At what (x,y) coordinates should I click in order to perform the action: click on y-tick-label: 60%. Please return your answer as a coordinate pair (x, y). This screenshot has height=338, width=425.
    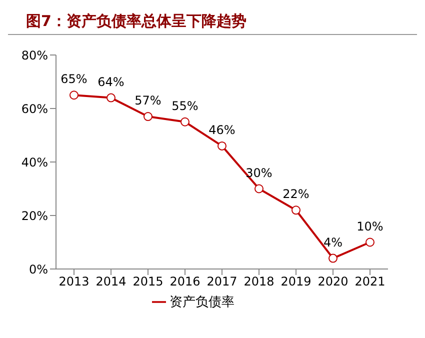
    Looking at the image, I should click on (34, 109).